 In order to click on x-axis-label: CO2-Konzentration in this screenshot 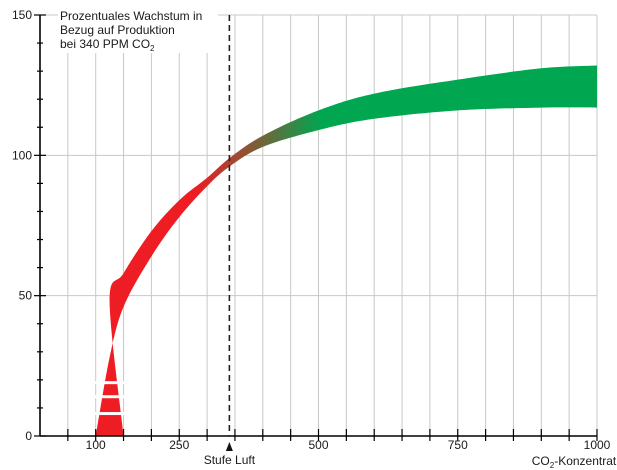, I will do `click(574, 462)`.